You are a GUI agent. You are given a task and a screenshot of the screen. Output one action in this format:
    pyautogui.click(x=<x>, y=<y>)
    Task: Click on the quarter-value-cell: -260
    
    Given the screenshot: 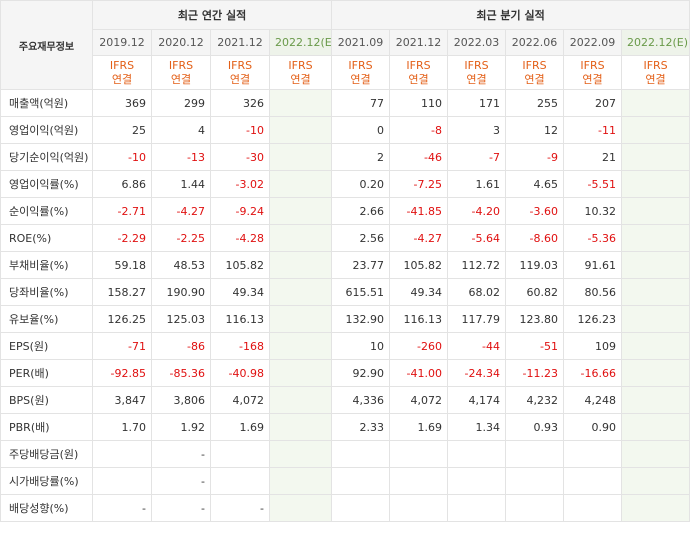 What is the action you would take?
    pyautogui.click(x=419, y=346)
    